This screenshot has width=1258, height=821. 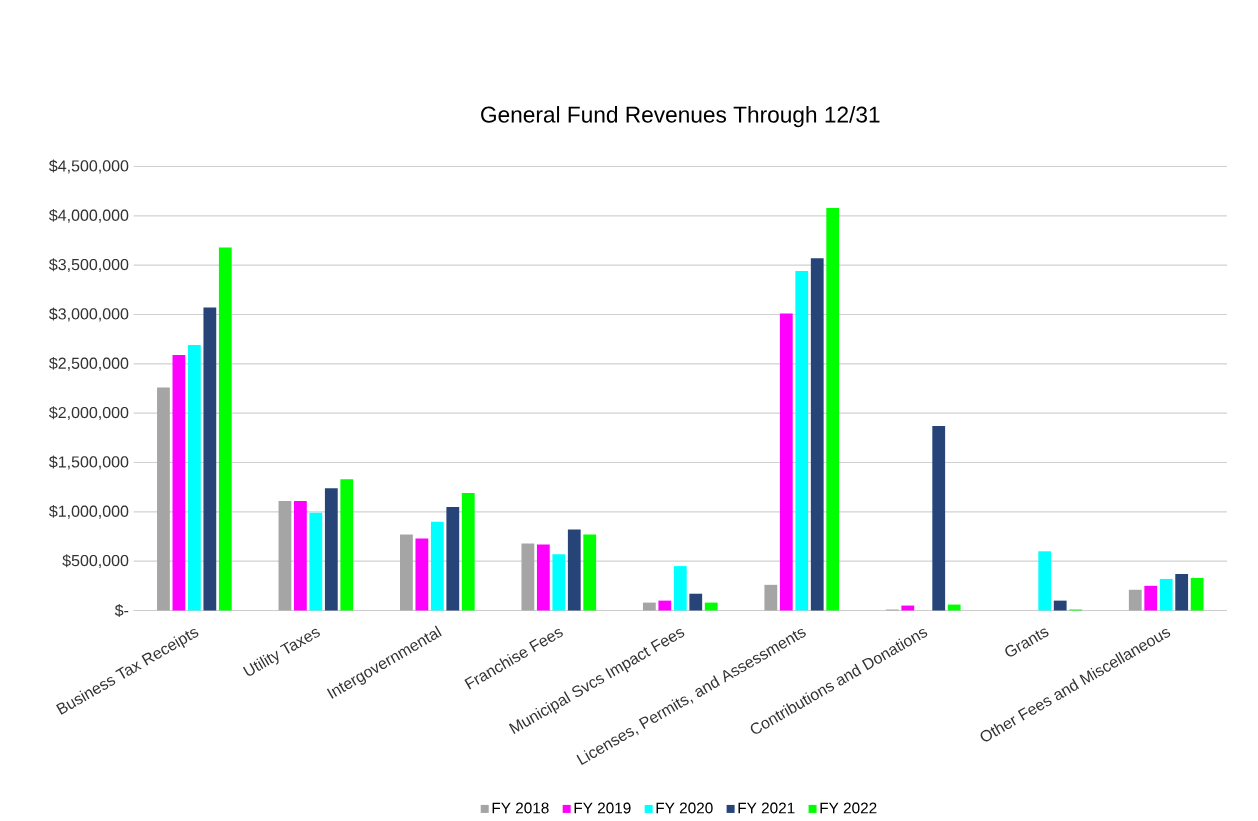 What do you see at coordinates (89, 413) in the screenshot?
I see `y-tick-label: $2,000,000` at bounding box center [89, 413].